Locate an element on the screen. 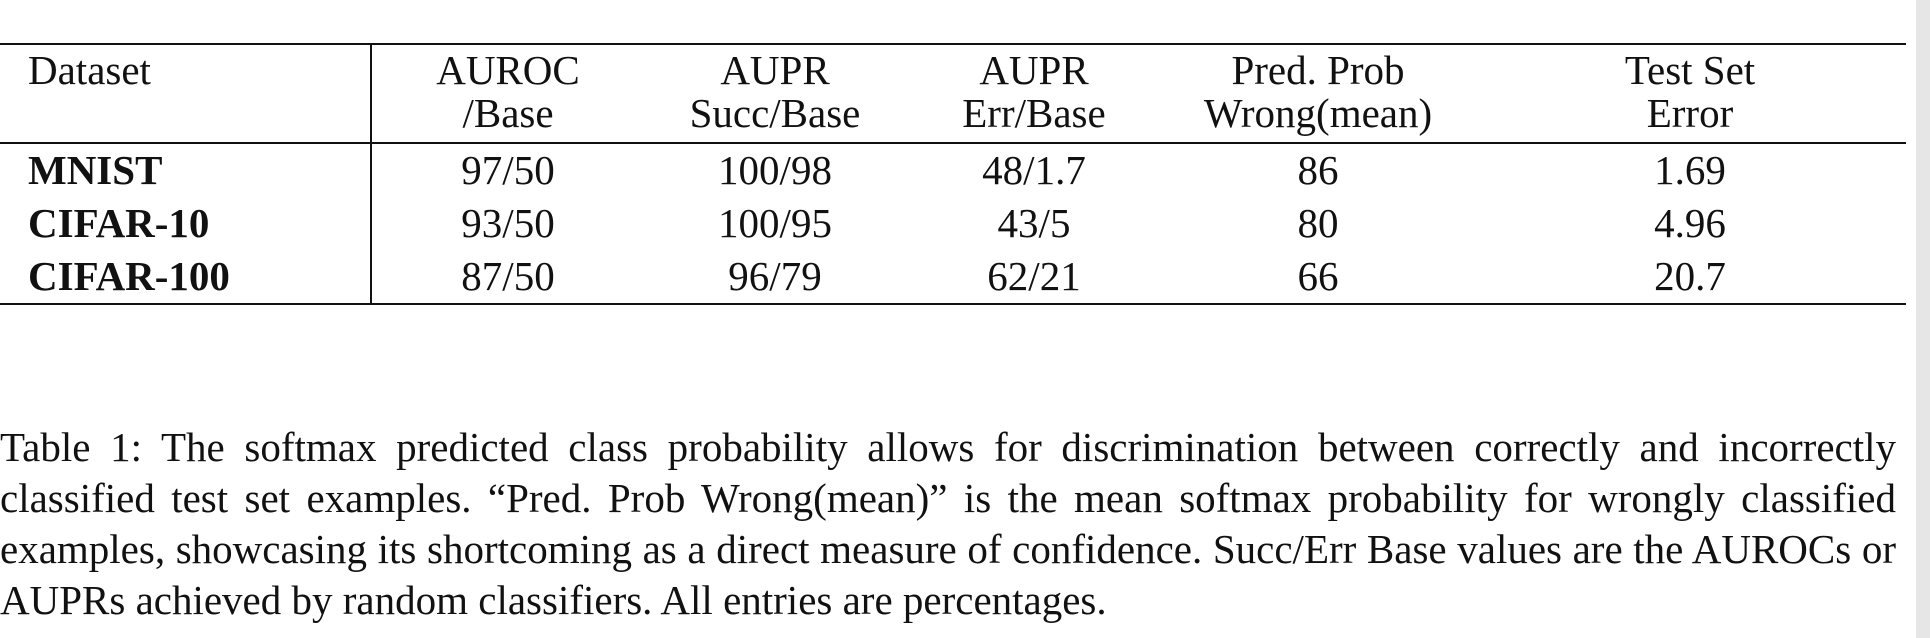 This screenshot has width=1930, height=638. aupr-succ-cell: 100/95 is located at coordinates (775, 222).